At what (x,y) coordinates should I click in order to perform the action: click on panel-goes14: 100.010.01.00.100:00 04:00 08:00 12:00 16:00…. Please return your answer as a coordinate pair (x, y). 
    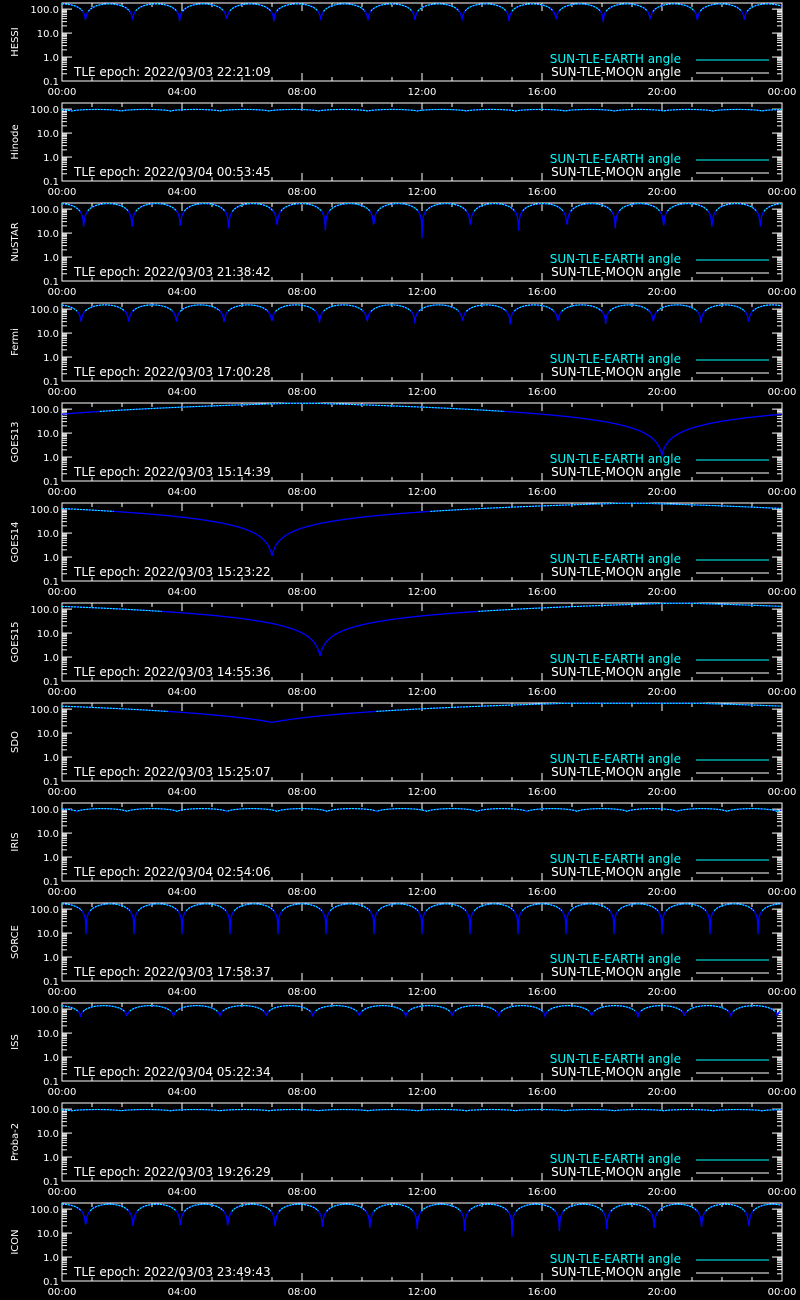
    Looking at the image, I should click on (403, 550).